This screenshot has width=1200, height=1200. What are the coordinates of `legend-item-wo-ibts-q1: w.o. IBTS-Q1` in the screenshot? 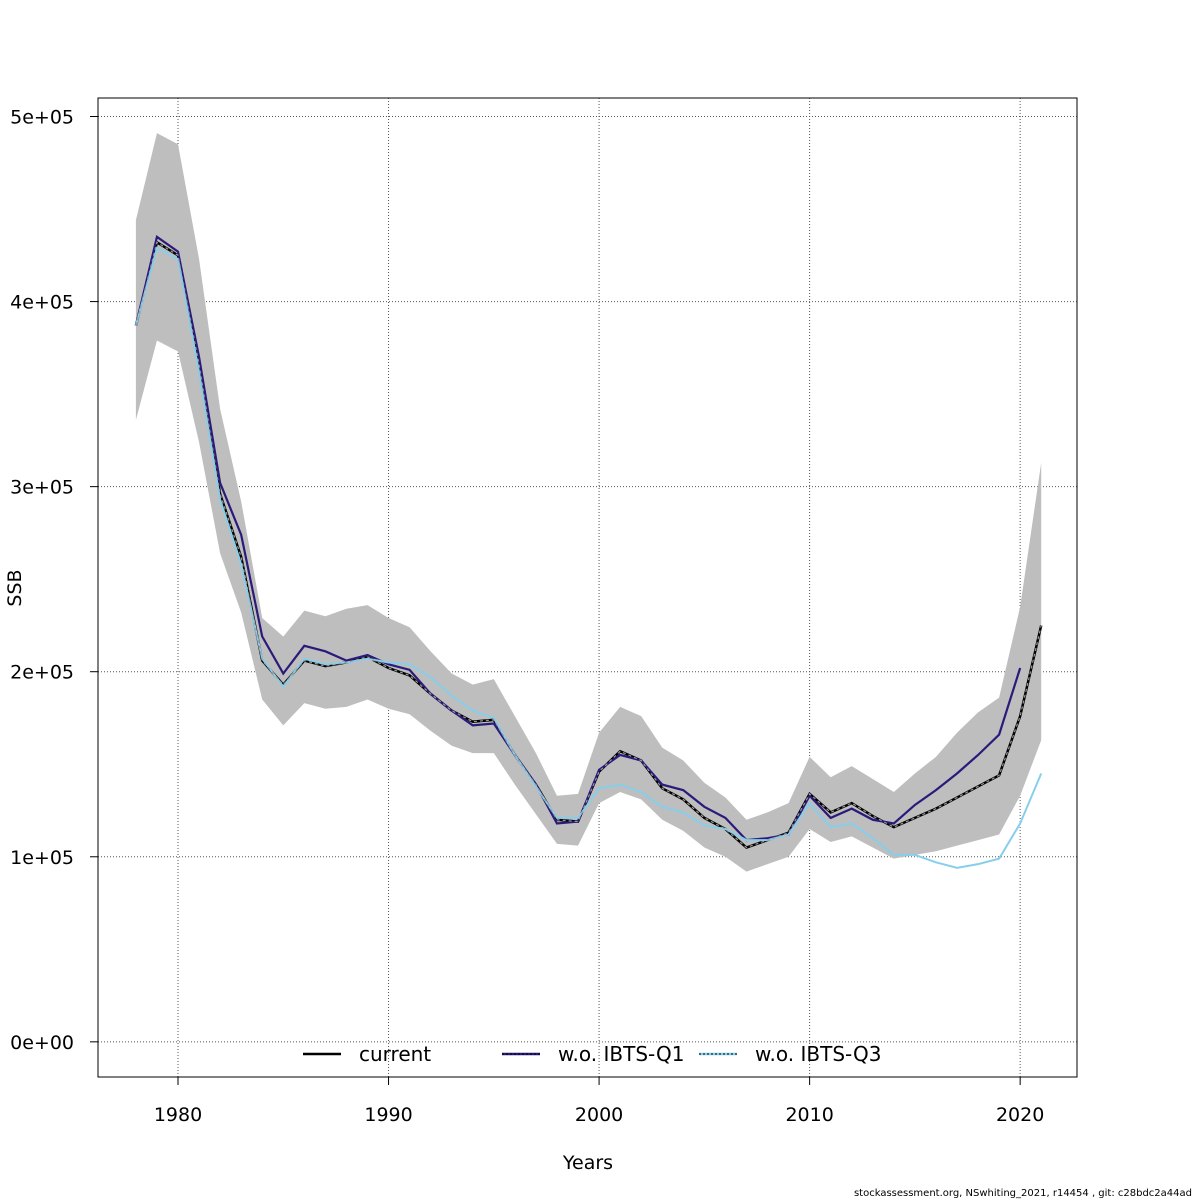 It's located at (593, 1054).